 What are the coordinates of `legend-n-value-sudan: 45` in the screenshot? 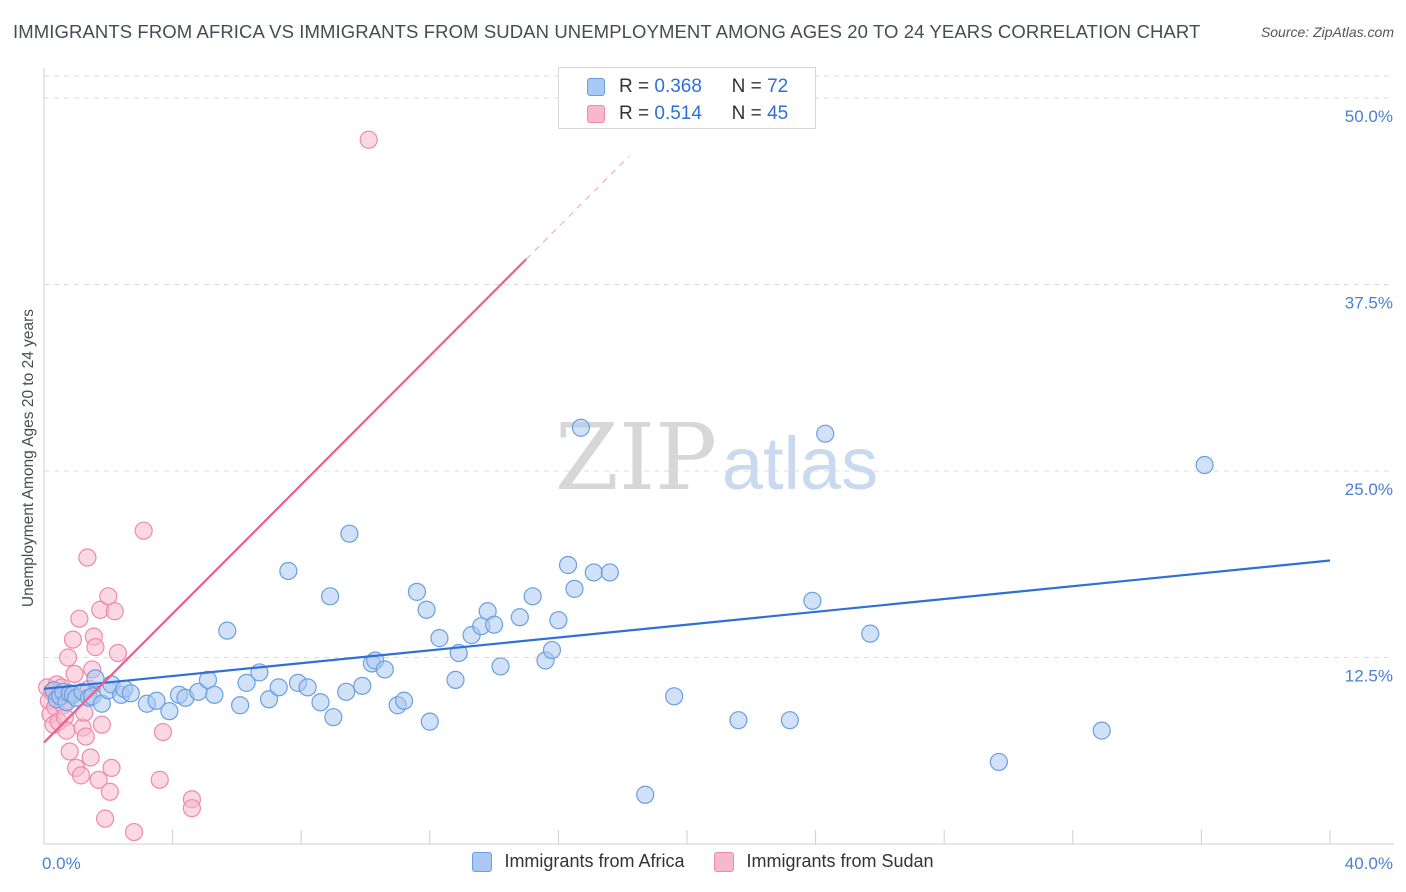 It's located at (778, 113).